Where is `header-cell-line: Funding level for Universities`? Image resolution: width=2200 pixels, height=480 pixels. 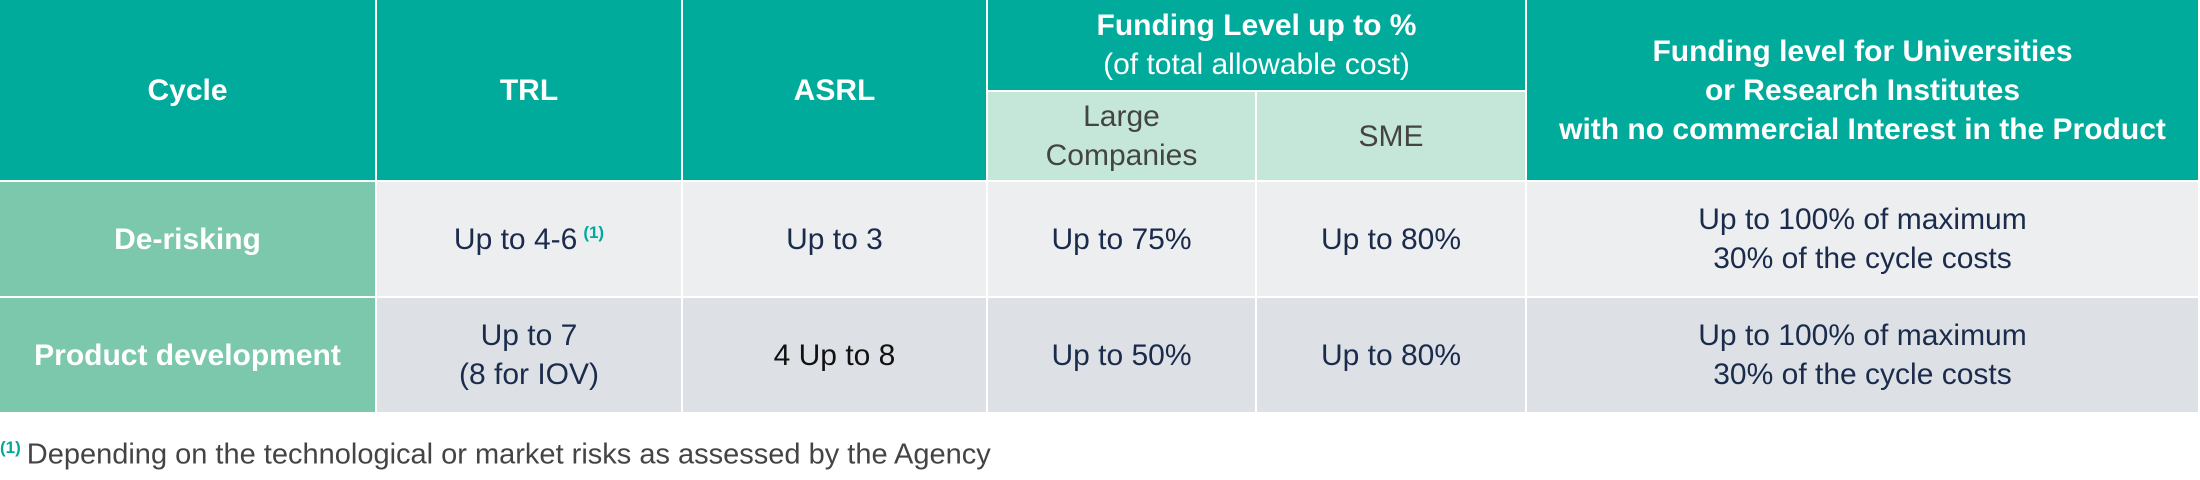 header-cell-line: Funding level for Universities is located at coordinates (1862, 51).